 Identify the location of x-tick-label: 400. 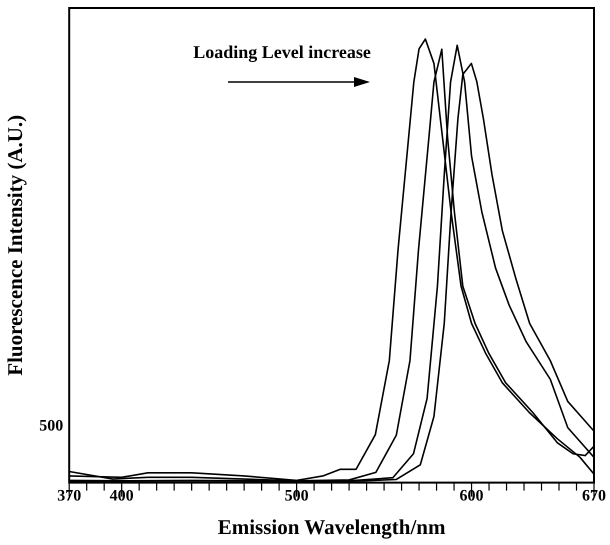
(122, 495).